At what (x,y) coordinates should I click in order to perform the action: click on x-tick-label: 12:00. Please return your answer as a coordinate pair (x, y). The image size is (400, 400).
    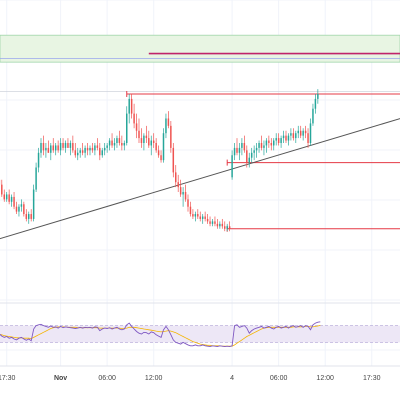
    Looking at the image, I should click on (154, 378).